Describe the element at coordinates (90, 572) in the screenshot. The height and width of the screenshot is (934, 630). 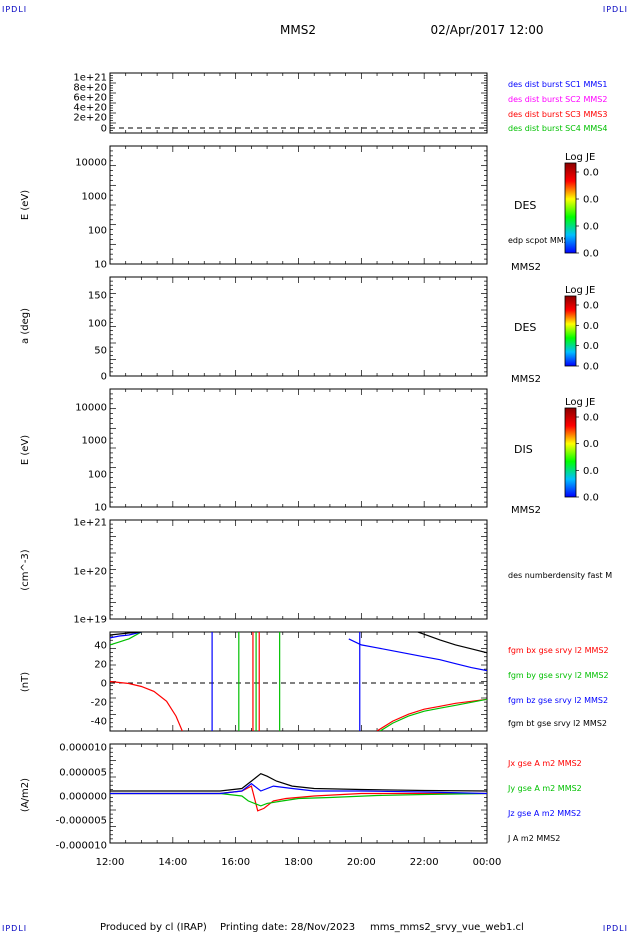
I see `y-tick-label: 1e+20` at that location.